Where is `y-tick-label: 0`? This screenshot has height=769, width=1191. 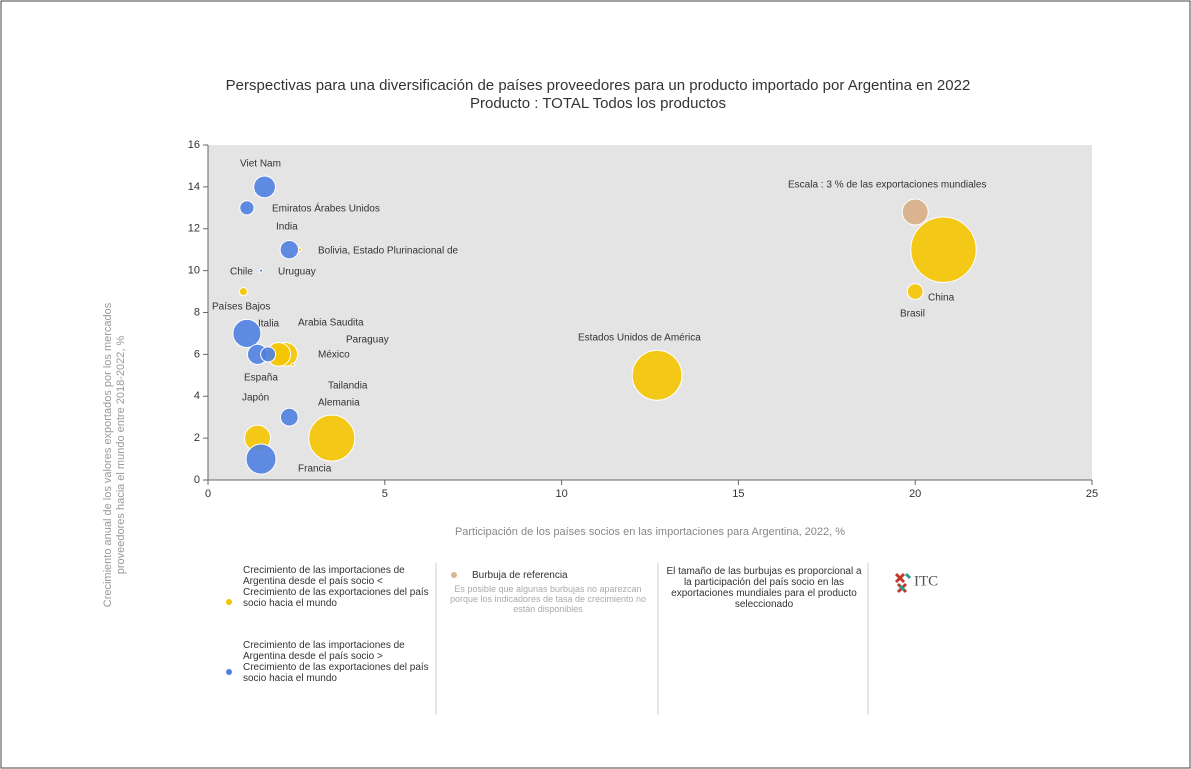 y-tick-label: 0 is located at coordinates (197, 480).